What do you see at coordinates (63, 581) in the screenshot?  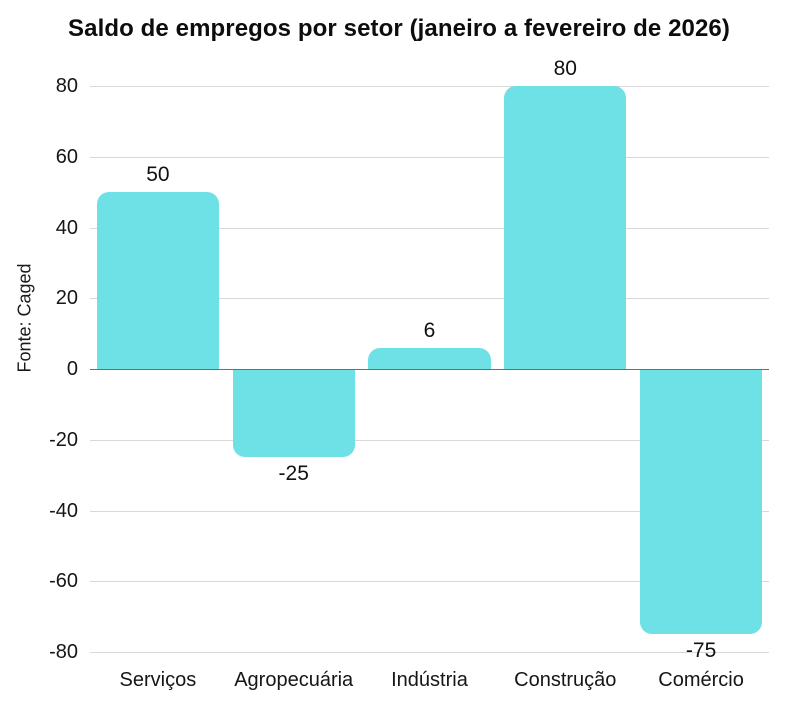 I see `y-tick-label: -60` at bounding box center [63, 581].